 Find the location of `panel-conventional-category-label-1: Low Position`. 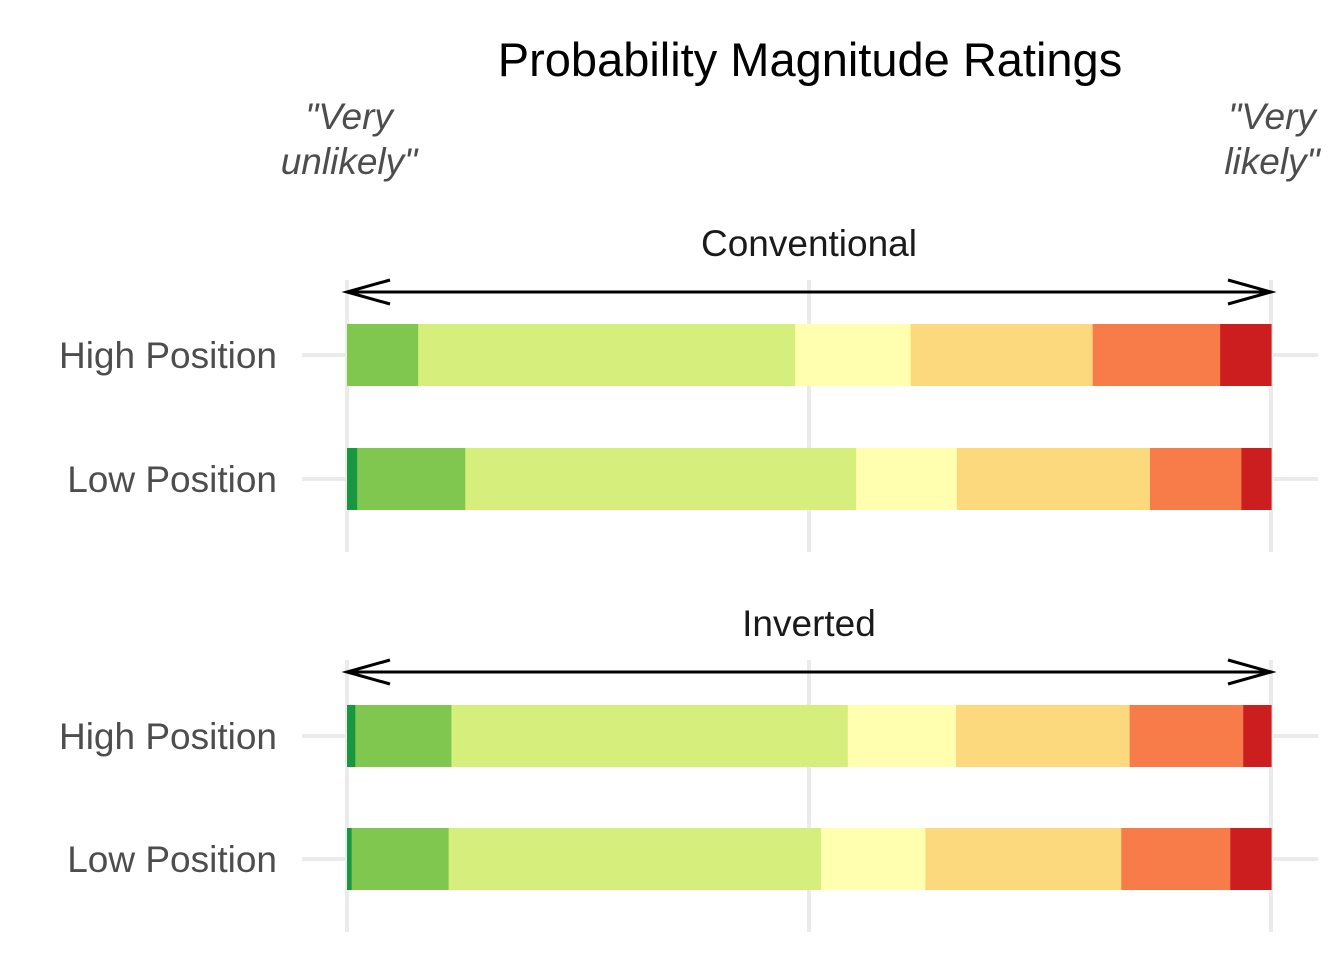

panel-conventional-category-label-1: Low Position is located at coordinates (172, 479).